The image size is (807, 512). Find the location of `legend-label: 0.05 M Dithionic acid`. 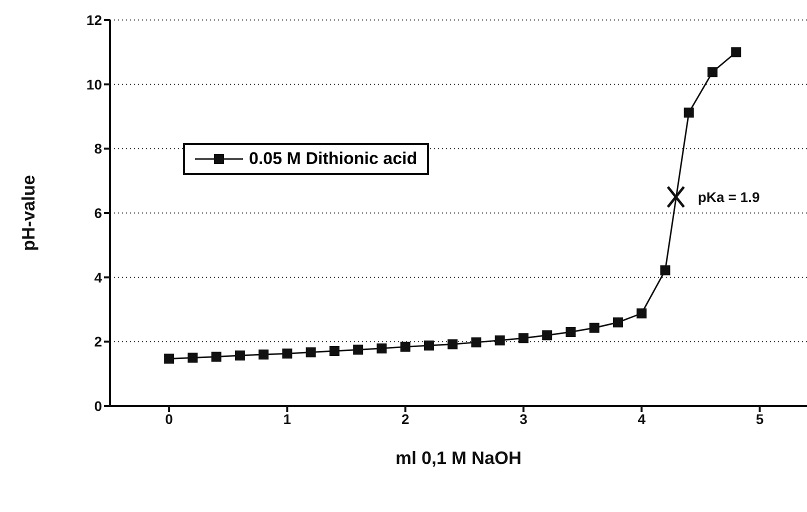

legend-label: 0.05 M Dithionic acid is located at coordinates (333, 159).